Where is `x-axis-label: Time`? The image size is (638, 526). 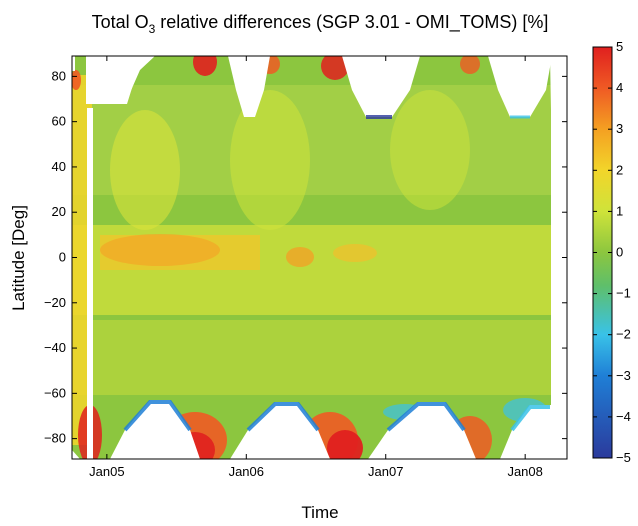
x-axis-label: Time is located at coordinates (319, 512).